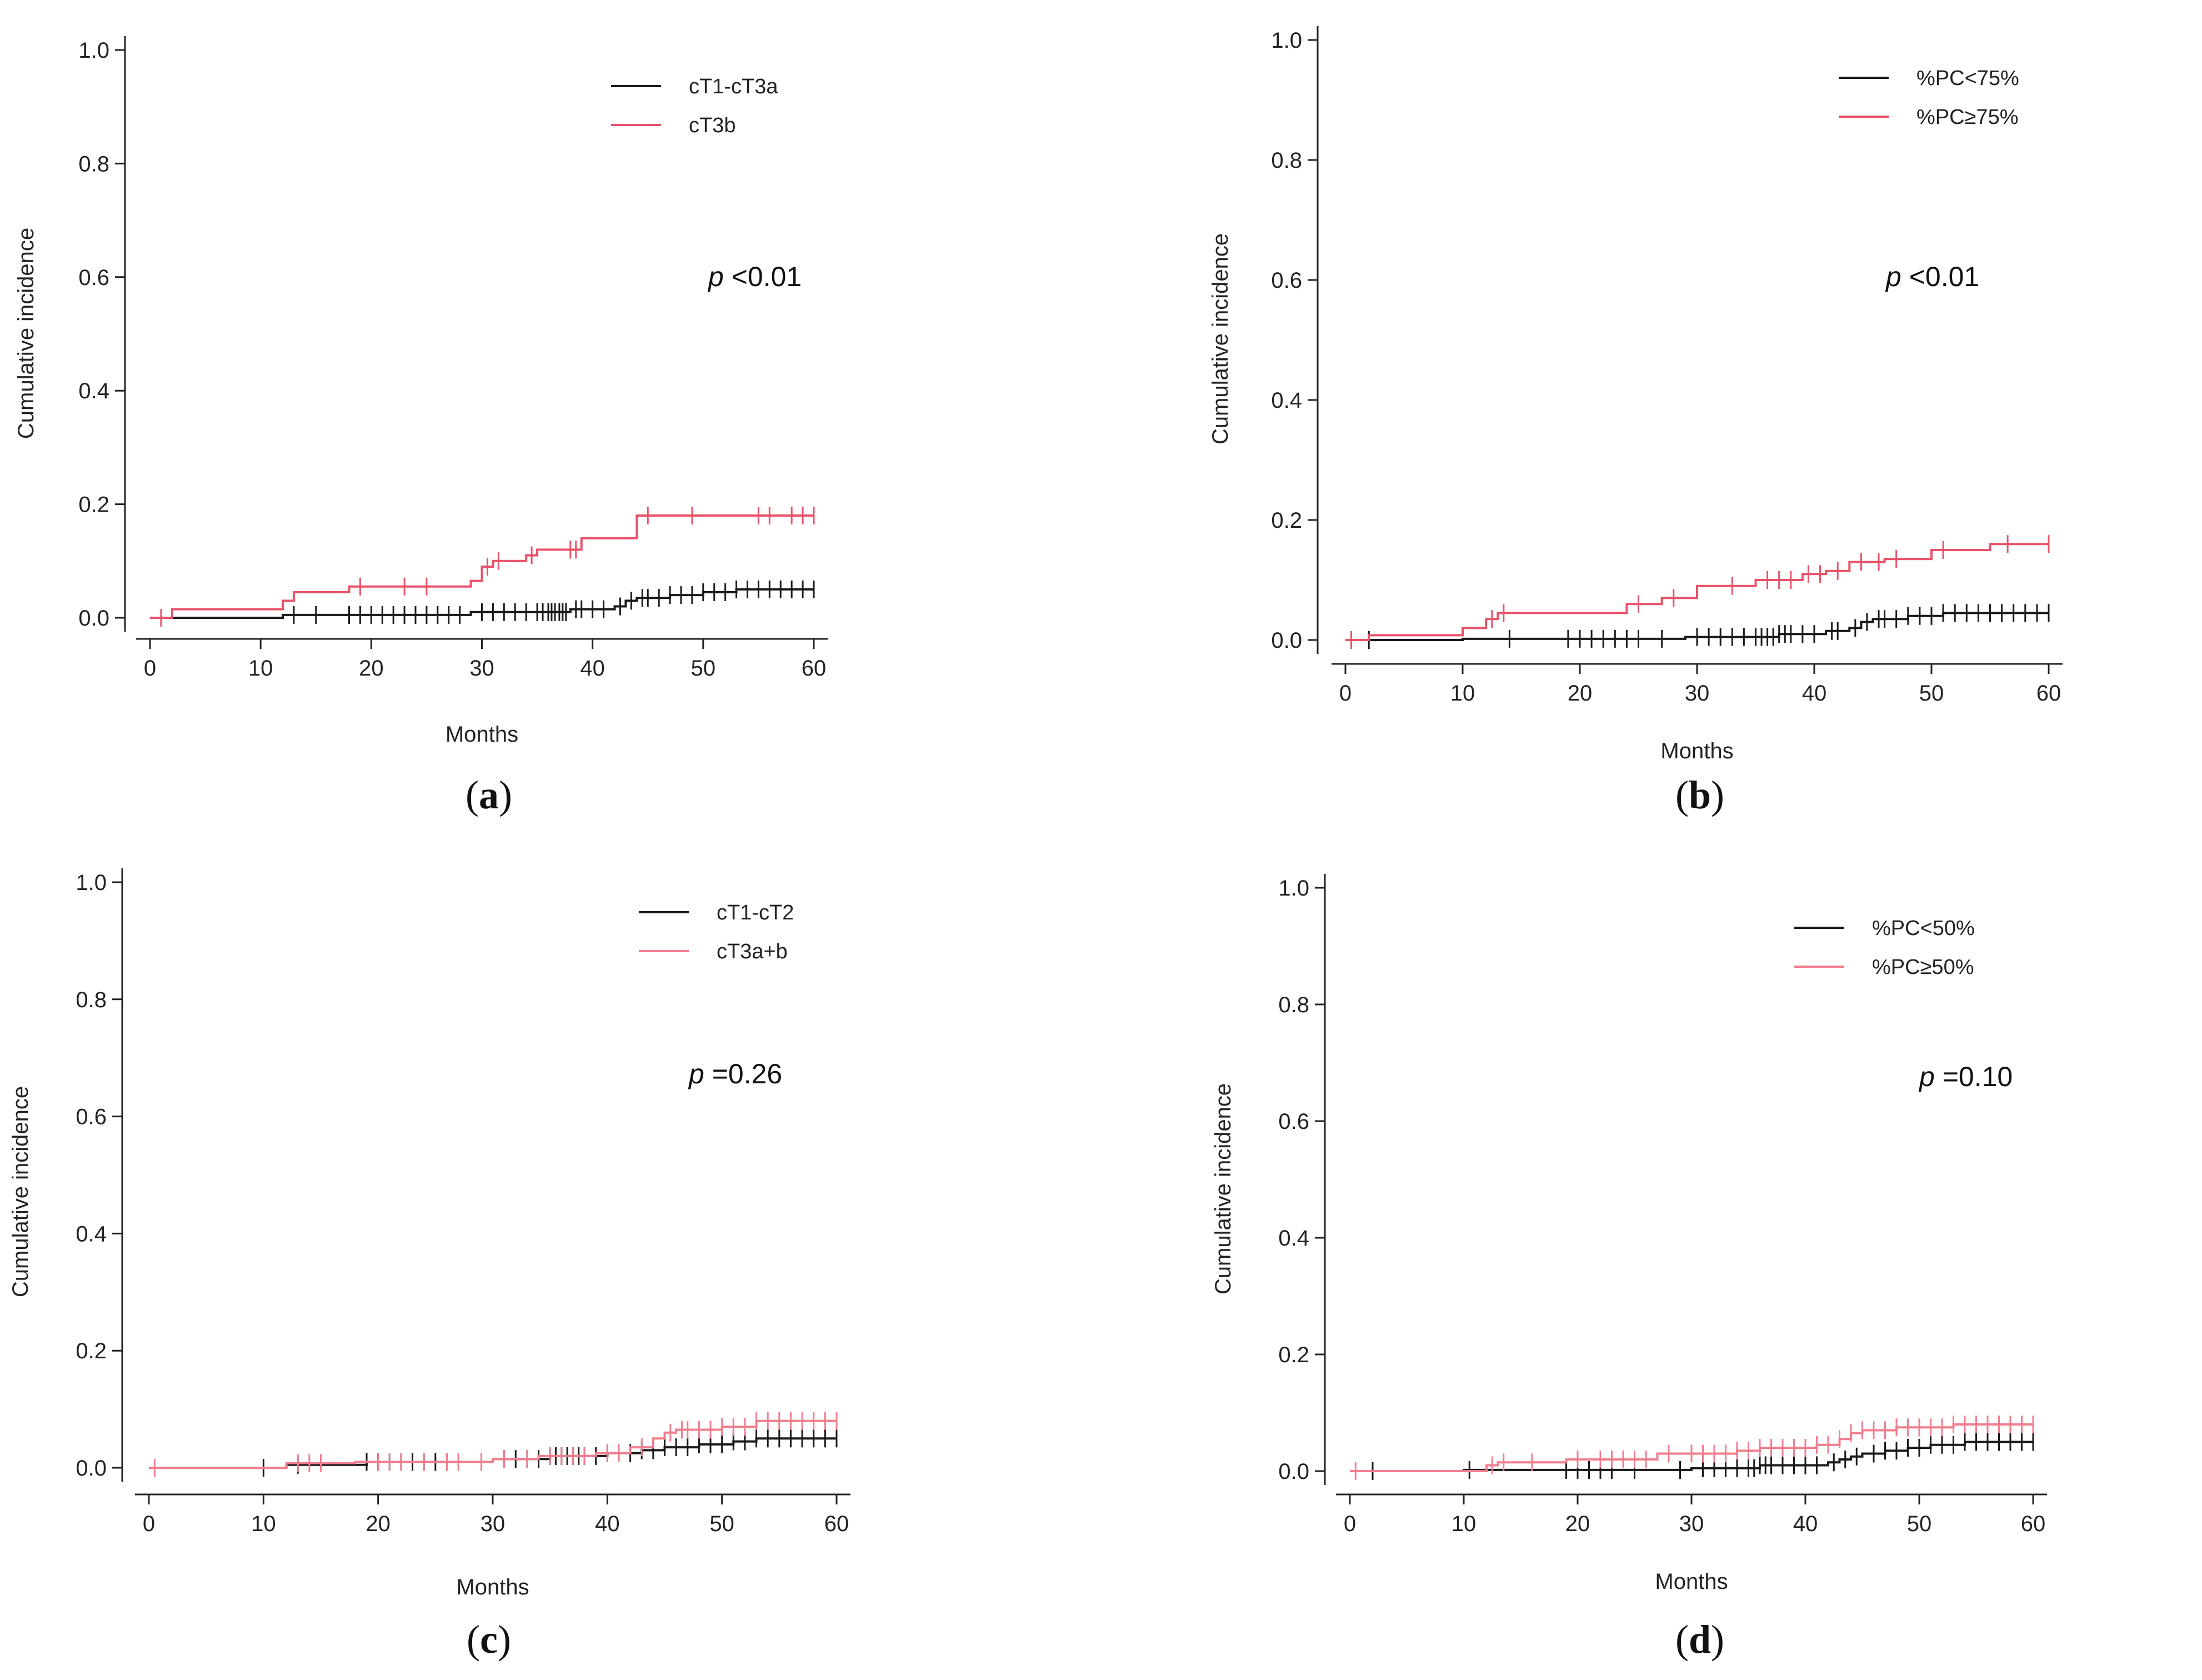  I want to click on panel-label: (d), so click(1700, 1639).